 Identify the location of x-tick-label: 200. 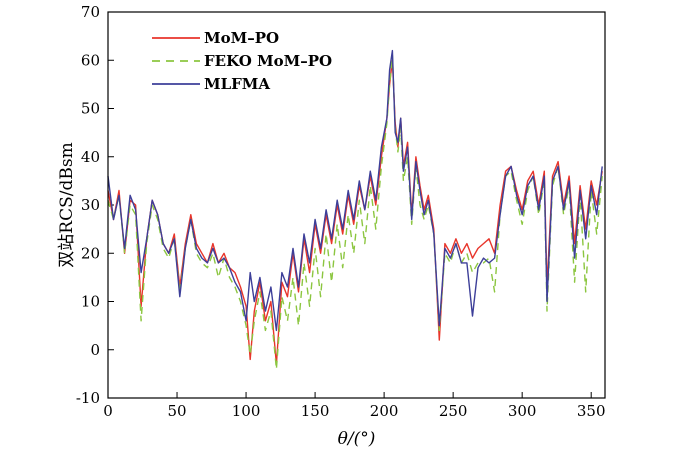
(384, 411).